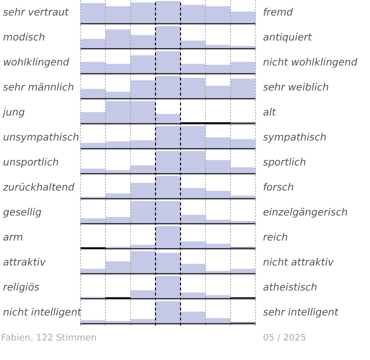 The image size is (370, 360). Describe the element at coordinates (41, 138) in the screenshot. I see `y-axis-title: unsympathisch` at that location.